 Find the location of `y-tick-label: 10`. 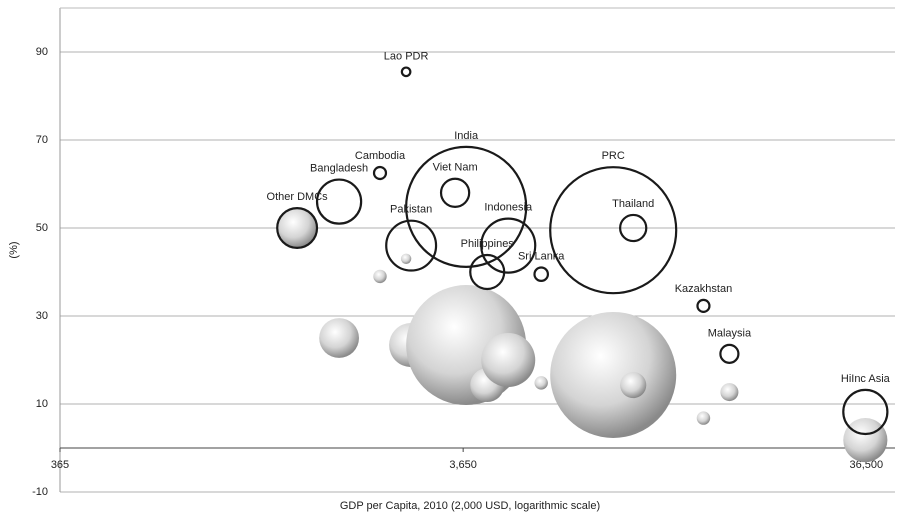

y-tick-label: 10 is located at coordinates (42, 404).